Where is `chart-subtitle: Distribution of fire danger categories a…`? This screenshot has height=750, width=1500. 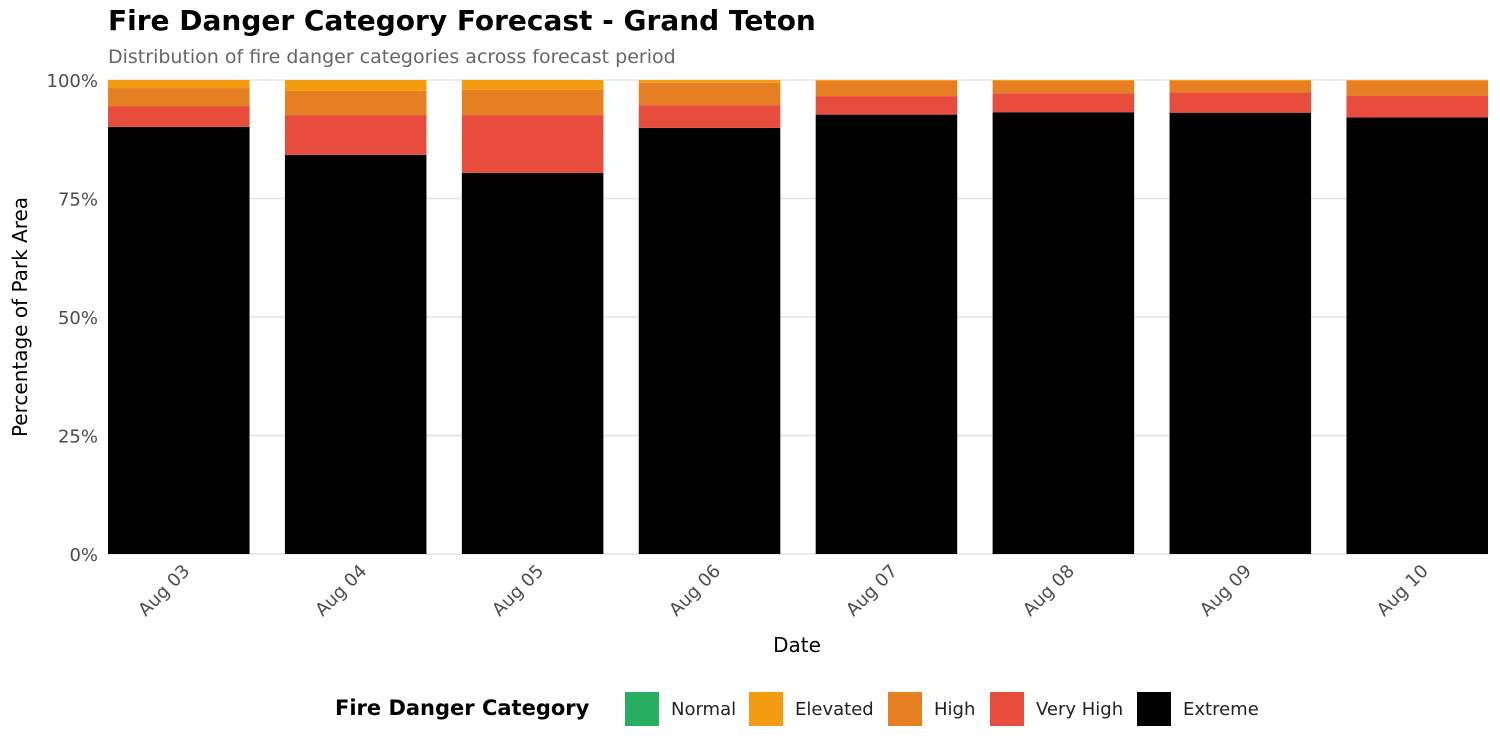
chart-subtitle: Distribution of fire danger categories a… is located at coordinates (392, 57).